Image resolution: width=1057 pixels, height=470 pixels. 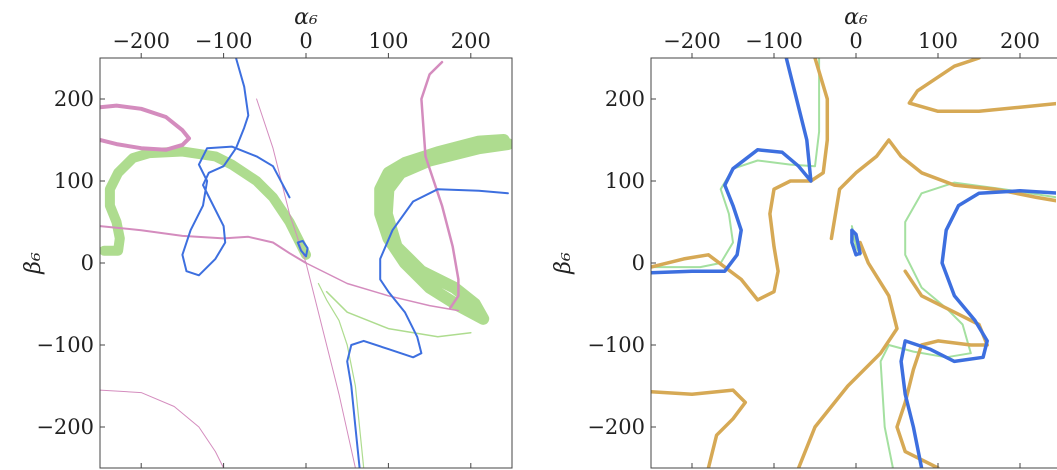 I want to click on left-y-axis-label: β₆, so click(x=33, y=263).